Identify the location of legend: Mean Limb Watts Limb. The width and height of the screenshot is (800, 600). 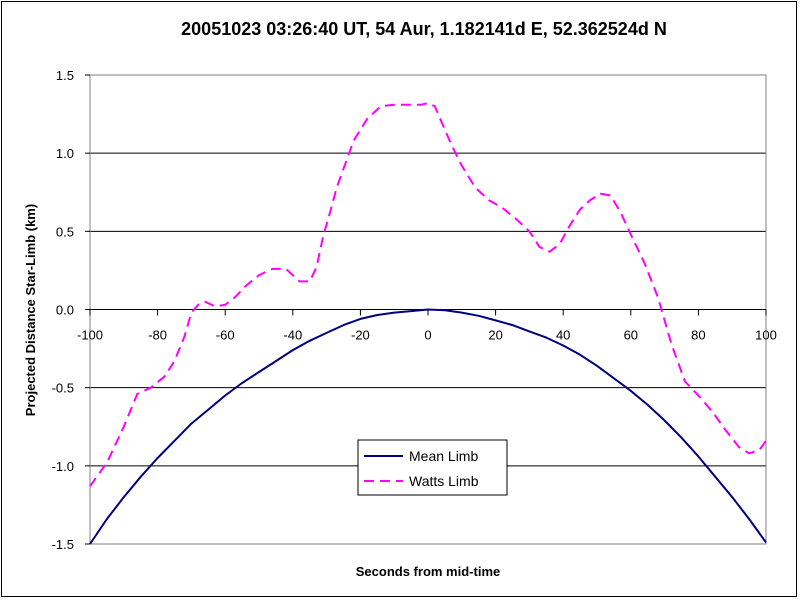
(432, 467).